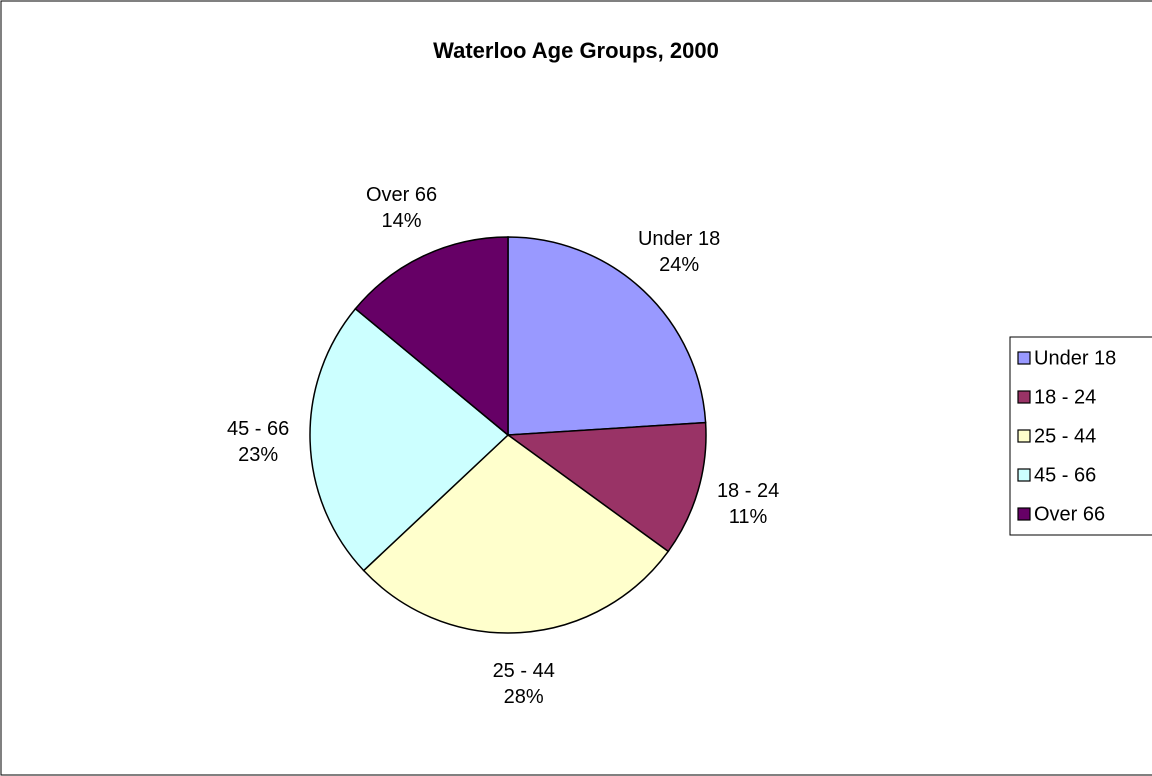 This screenshot has height=776, width=1152. I want to click on legend-label: 18 - 24, so click(1065, 397).